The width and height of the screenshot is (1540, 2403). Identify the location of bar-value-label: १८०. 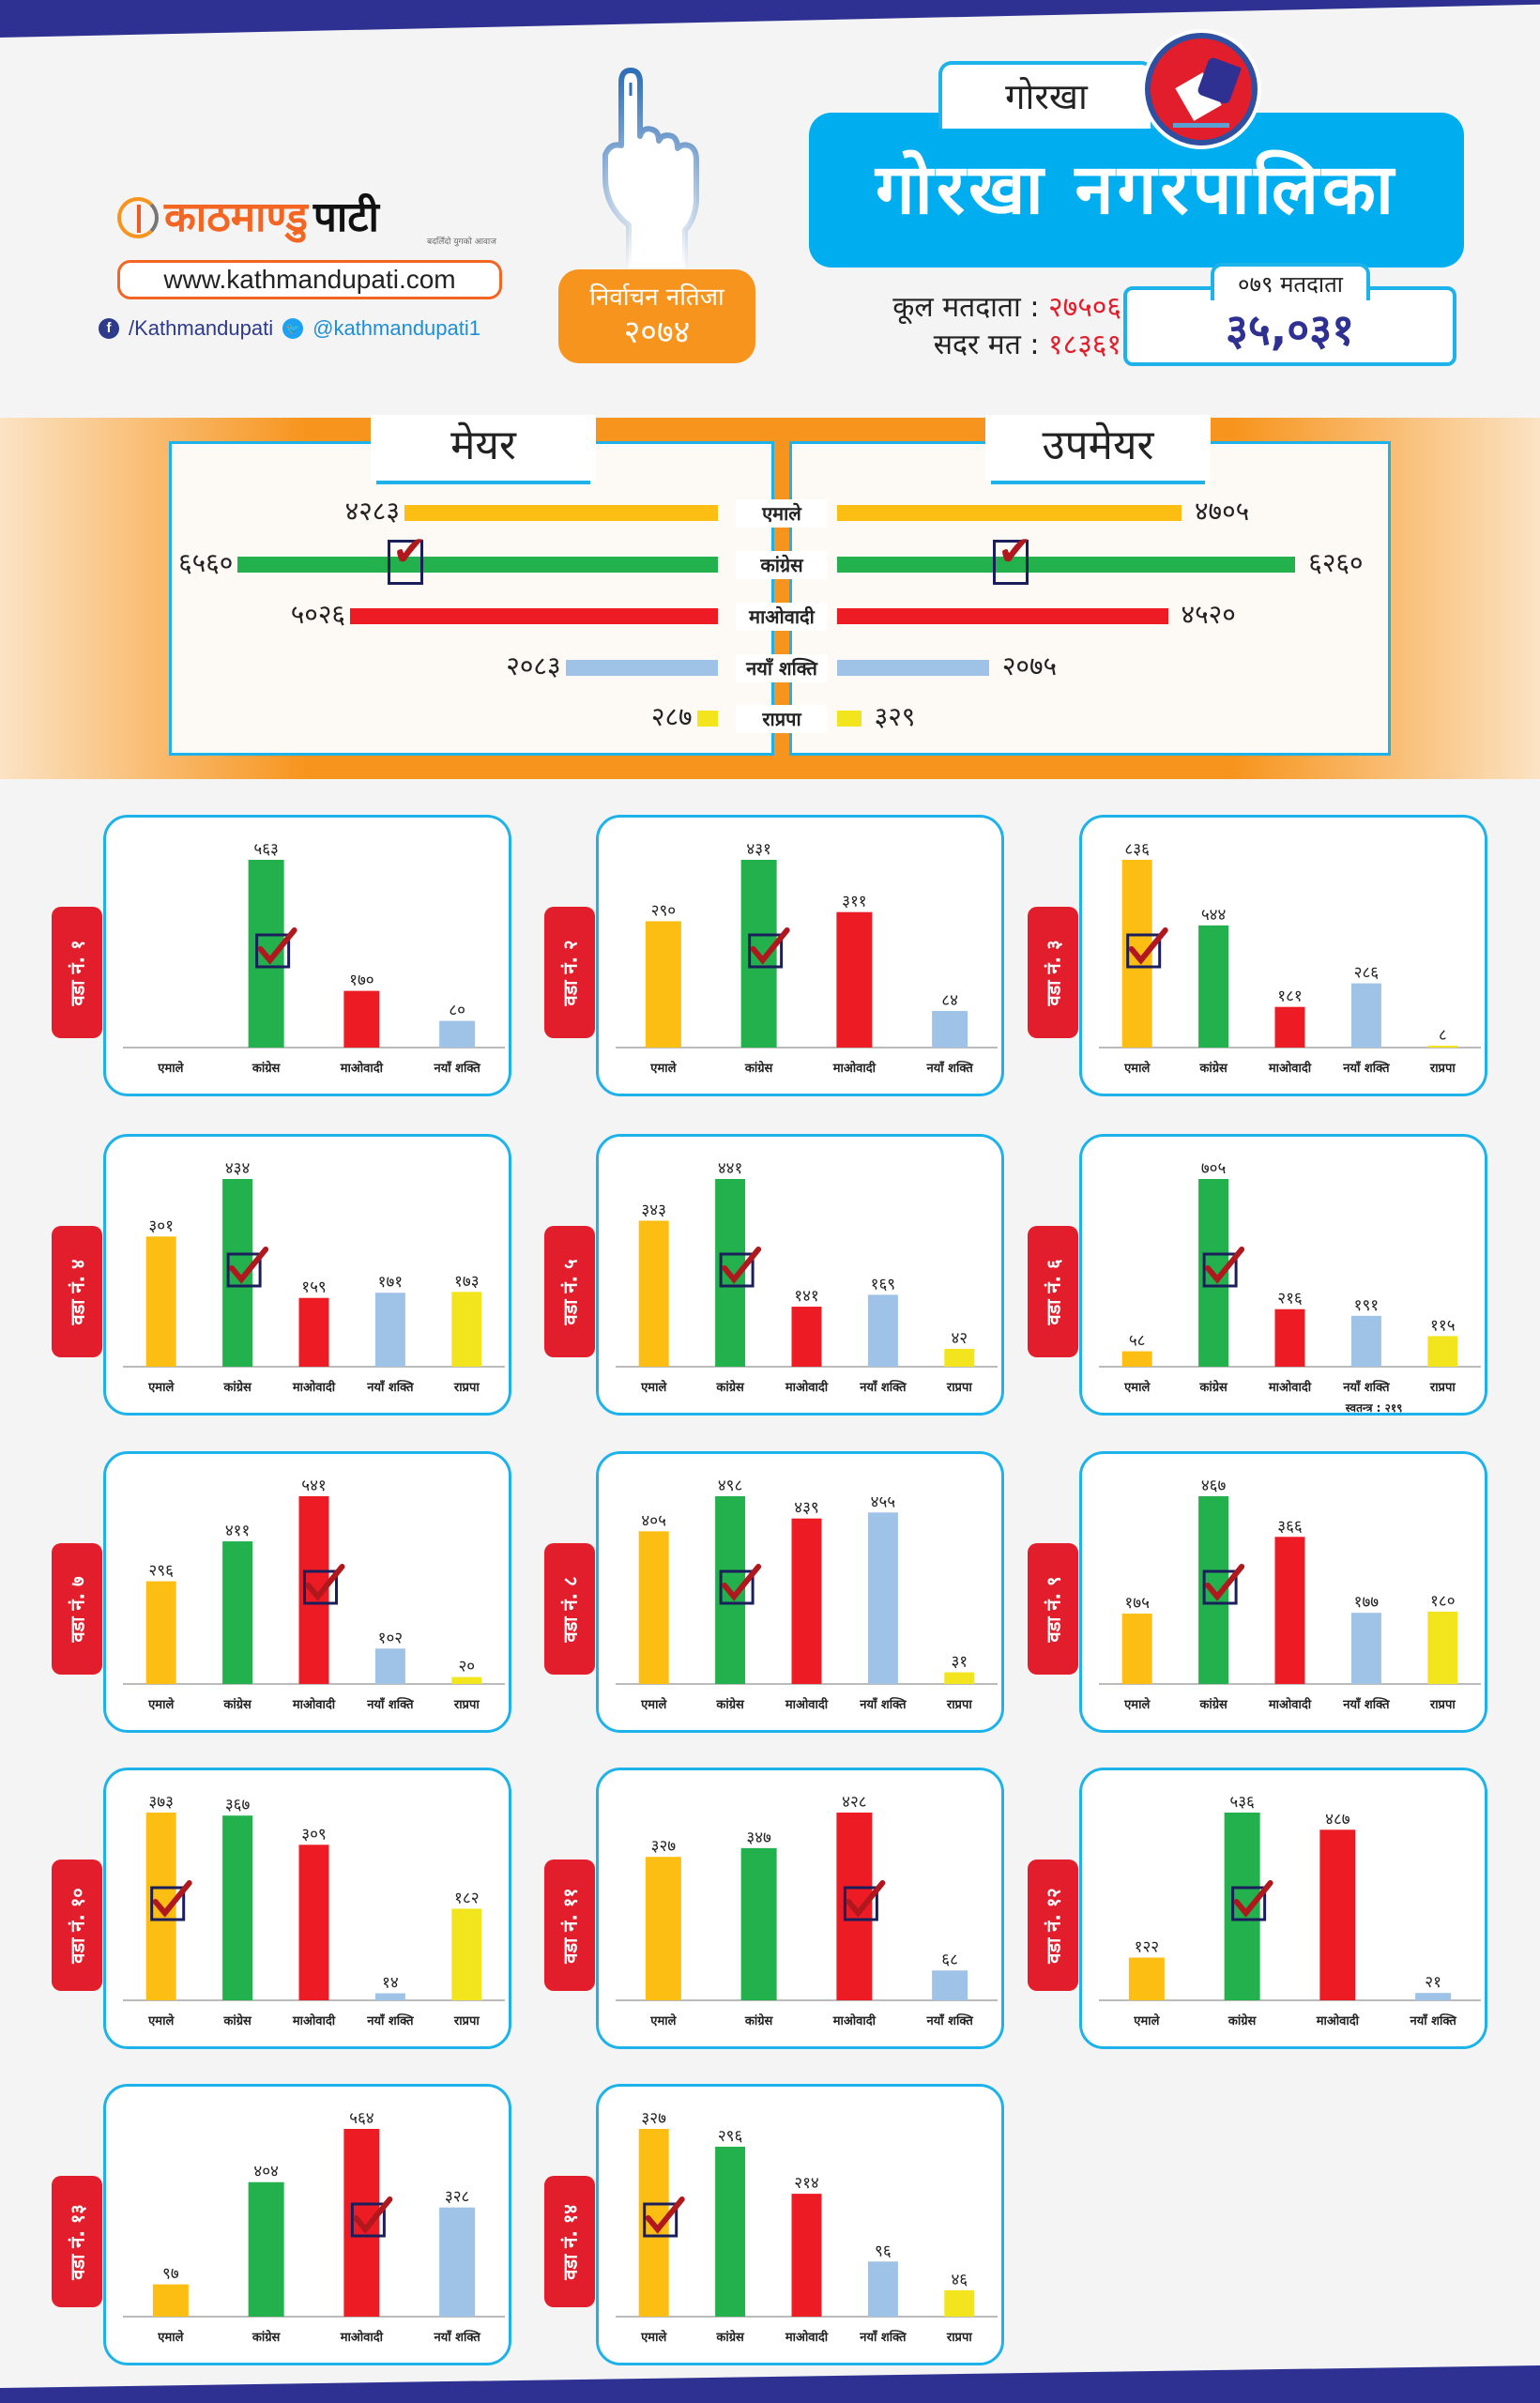
(1443, 1602).